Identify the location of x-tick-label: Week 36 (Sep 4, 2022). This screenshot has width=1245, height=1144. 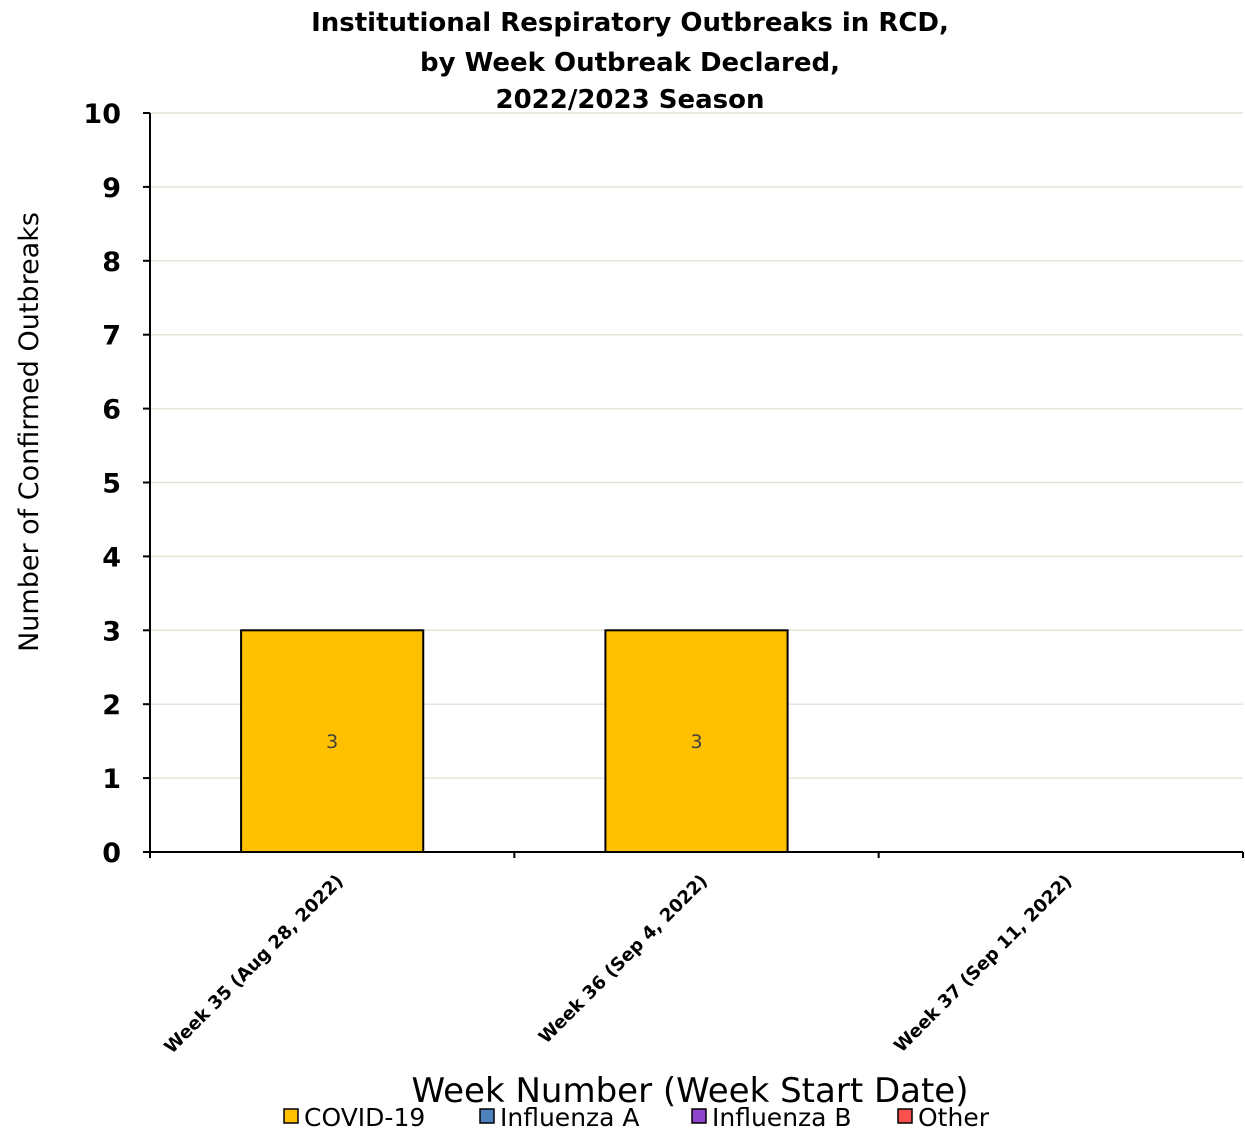
(623, 959).